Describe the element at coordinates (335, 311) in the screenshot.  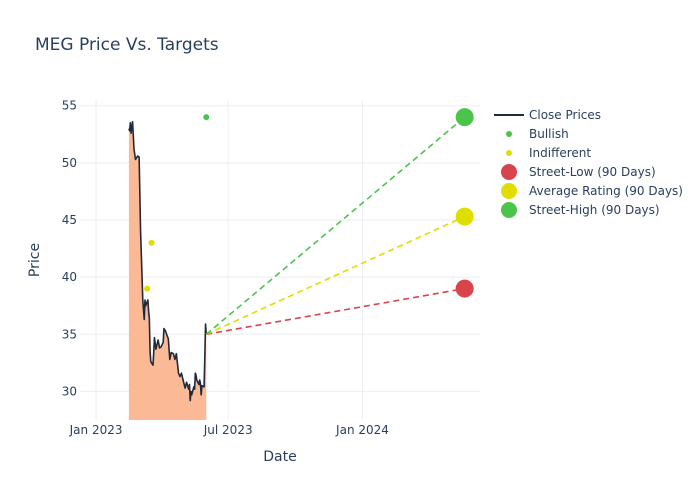
I see `target-line-low` at that location.